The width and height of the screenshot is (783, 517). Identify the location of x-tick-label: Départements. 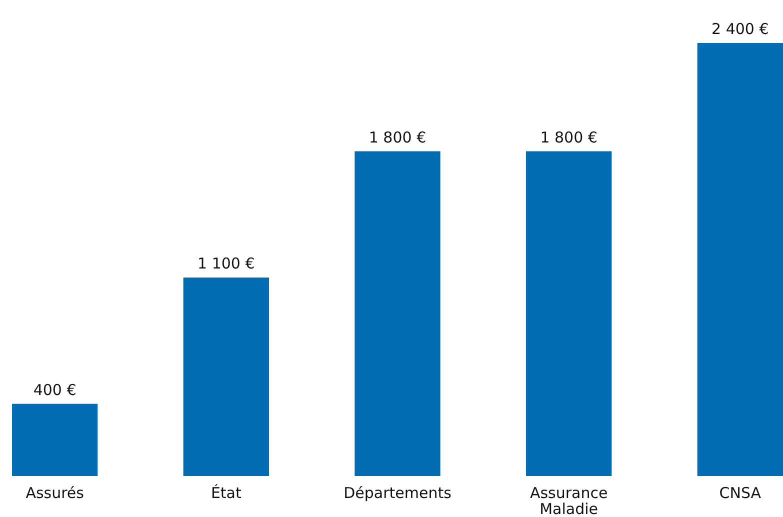
(398, 493).